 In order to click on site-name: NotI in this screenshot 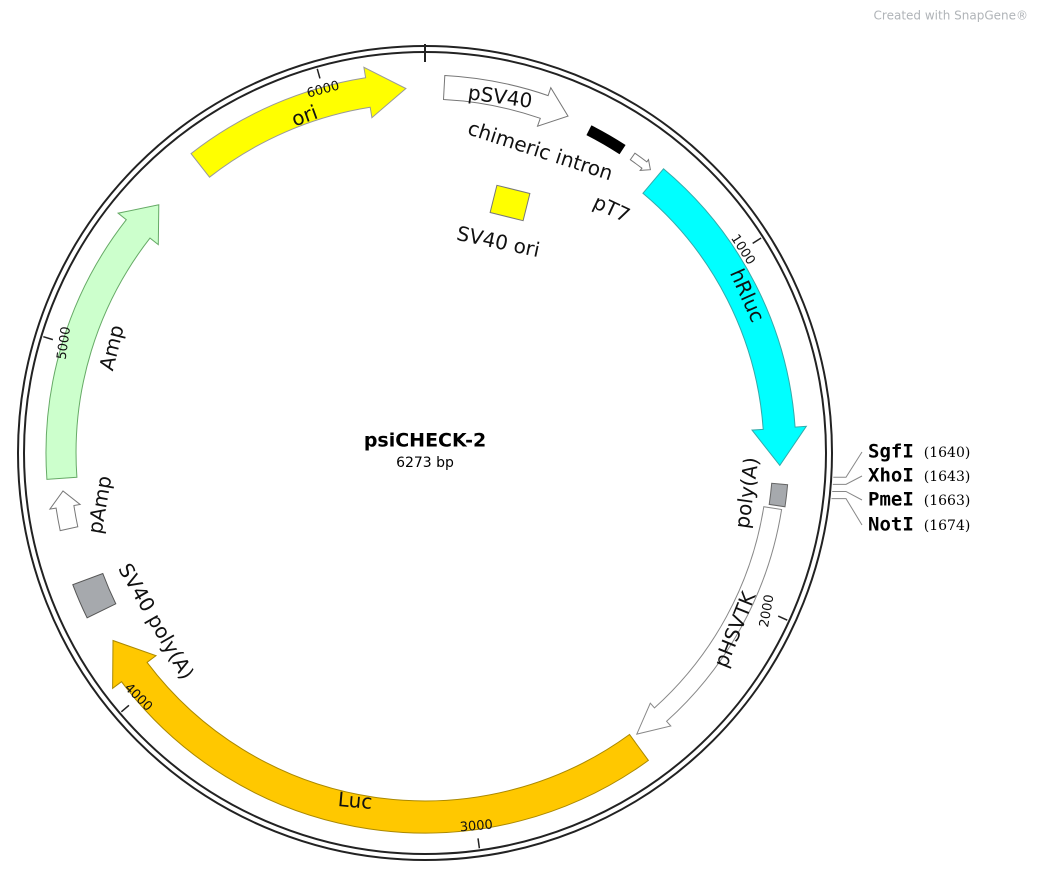, I will do `click(891, 525)`.